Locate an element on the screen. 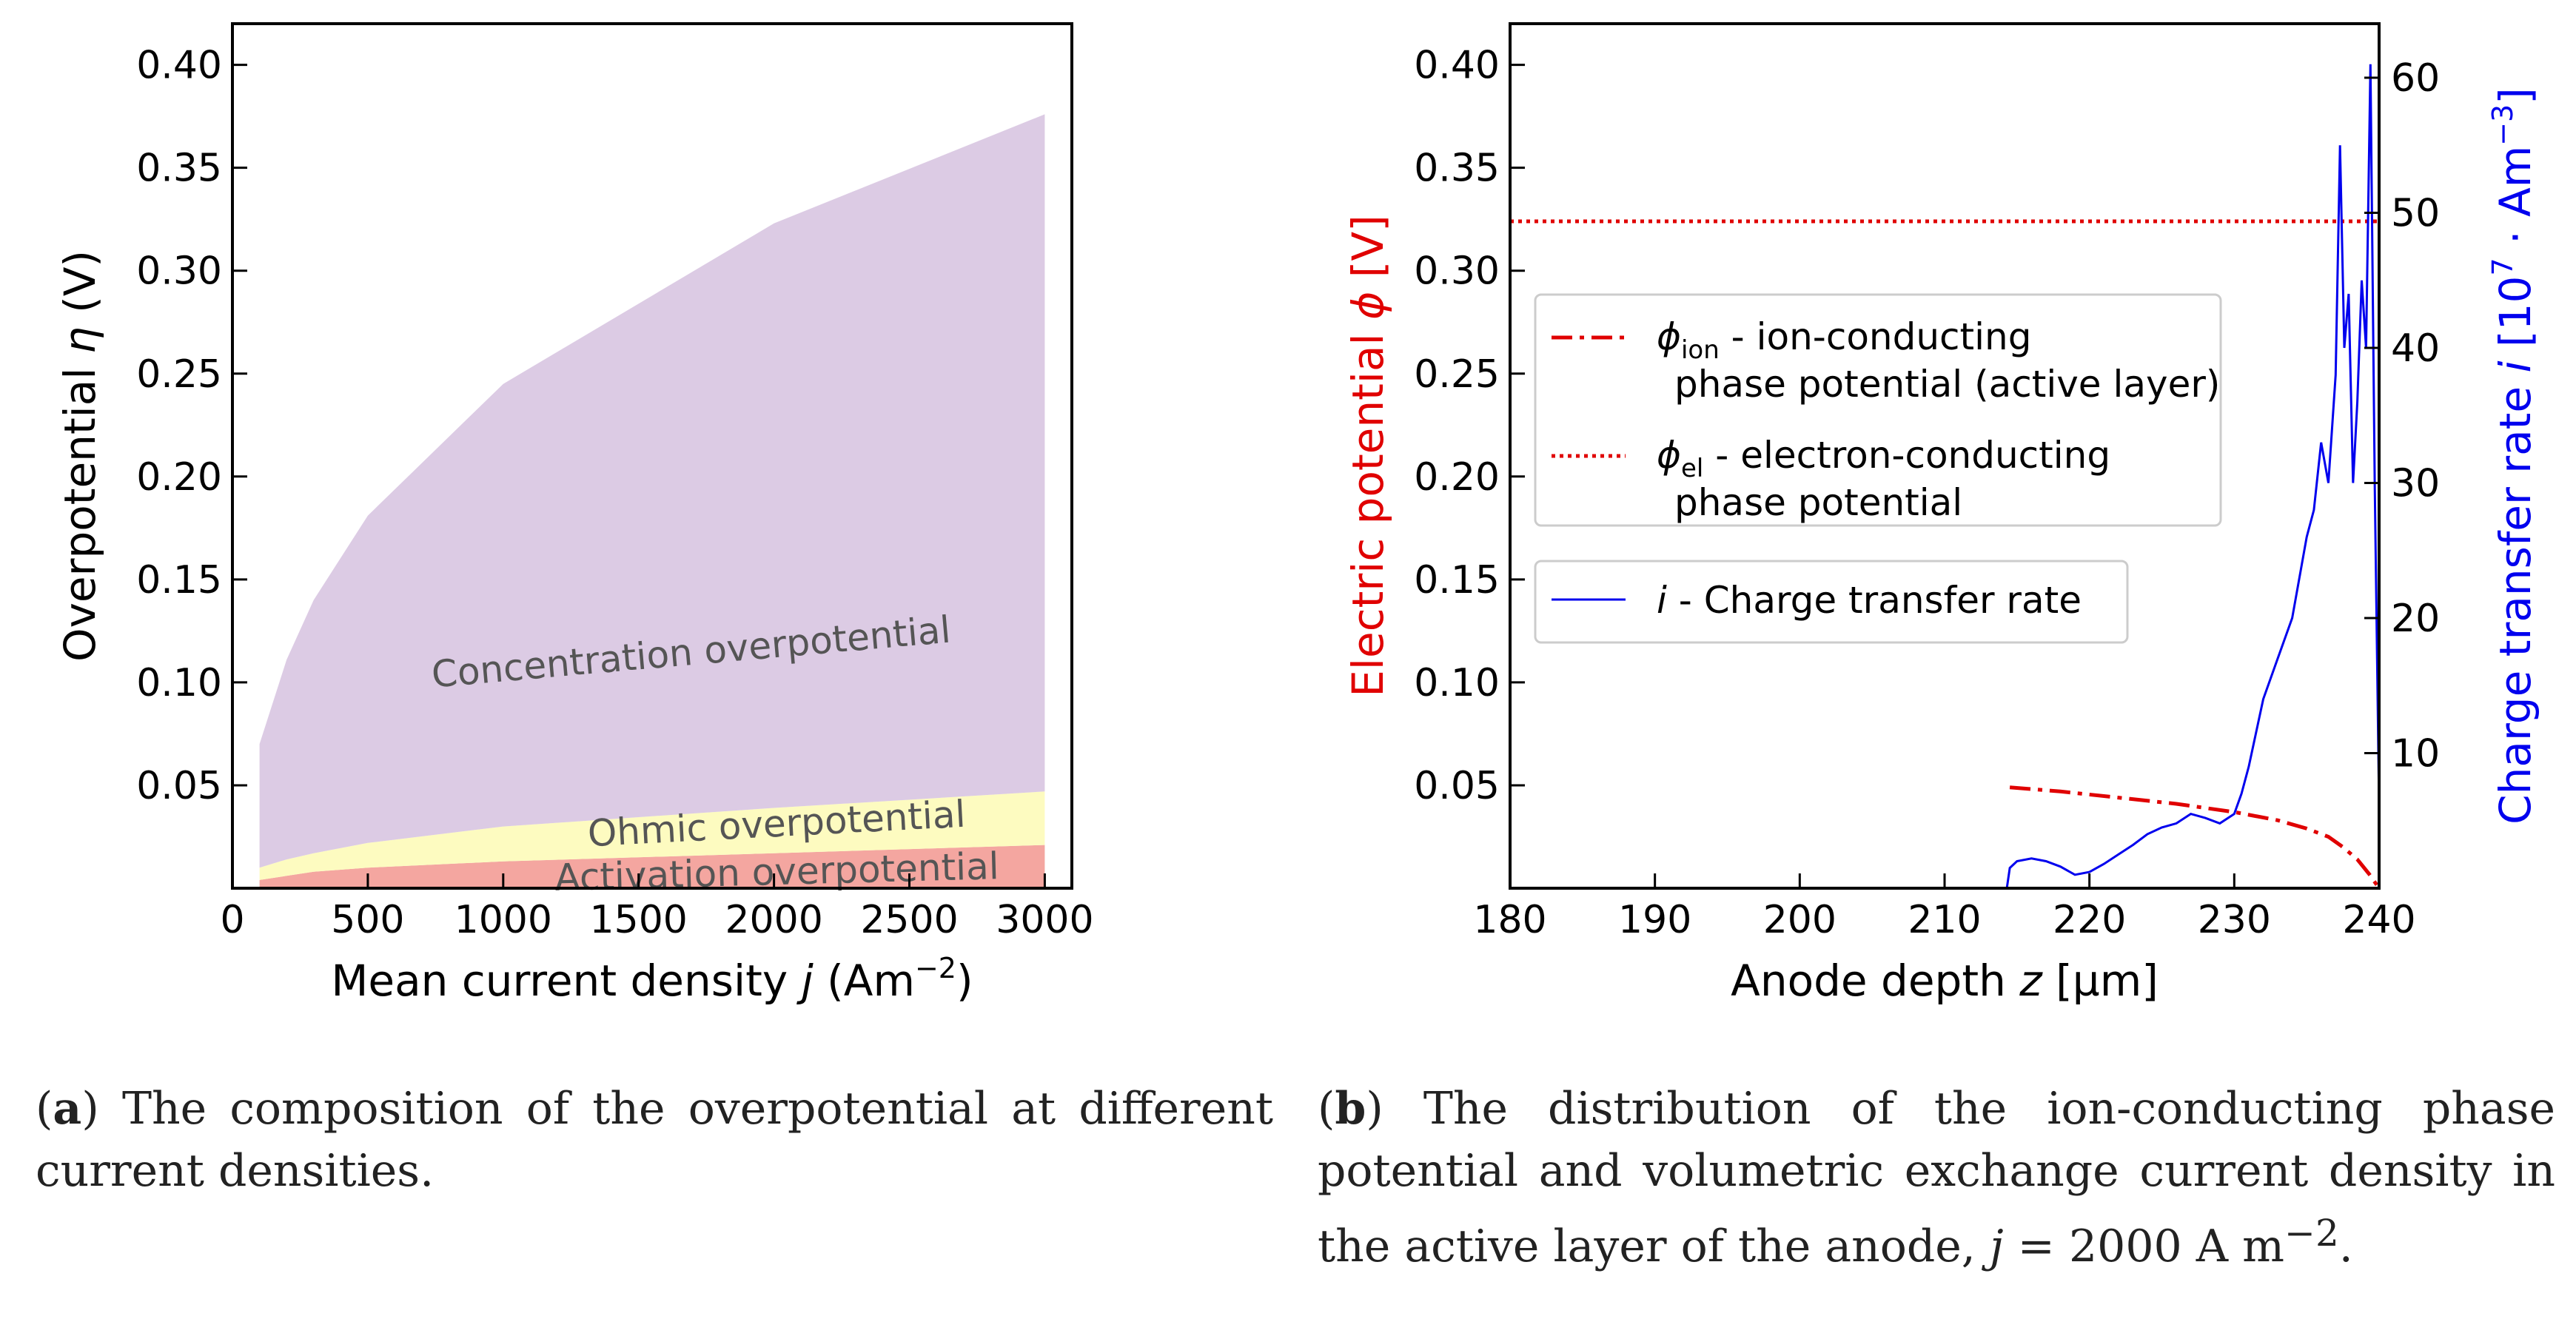 This screenshot has width=2576, height=1319. x-tick-label: 210 is located at coordinates (1944, 920).